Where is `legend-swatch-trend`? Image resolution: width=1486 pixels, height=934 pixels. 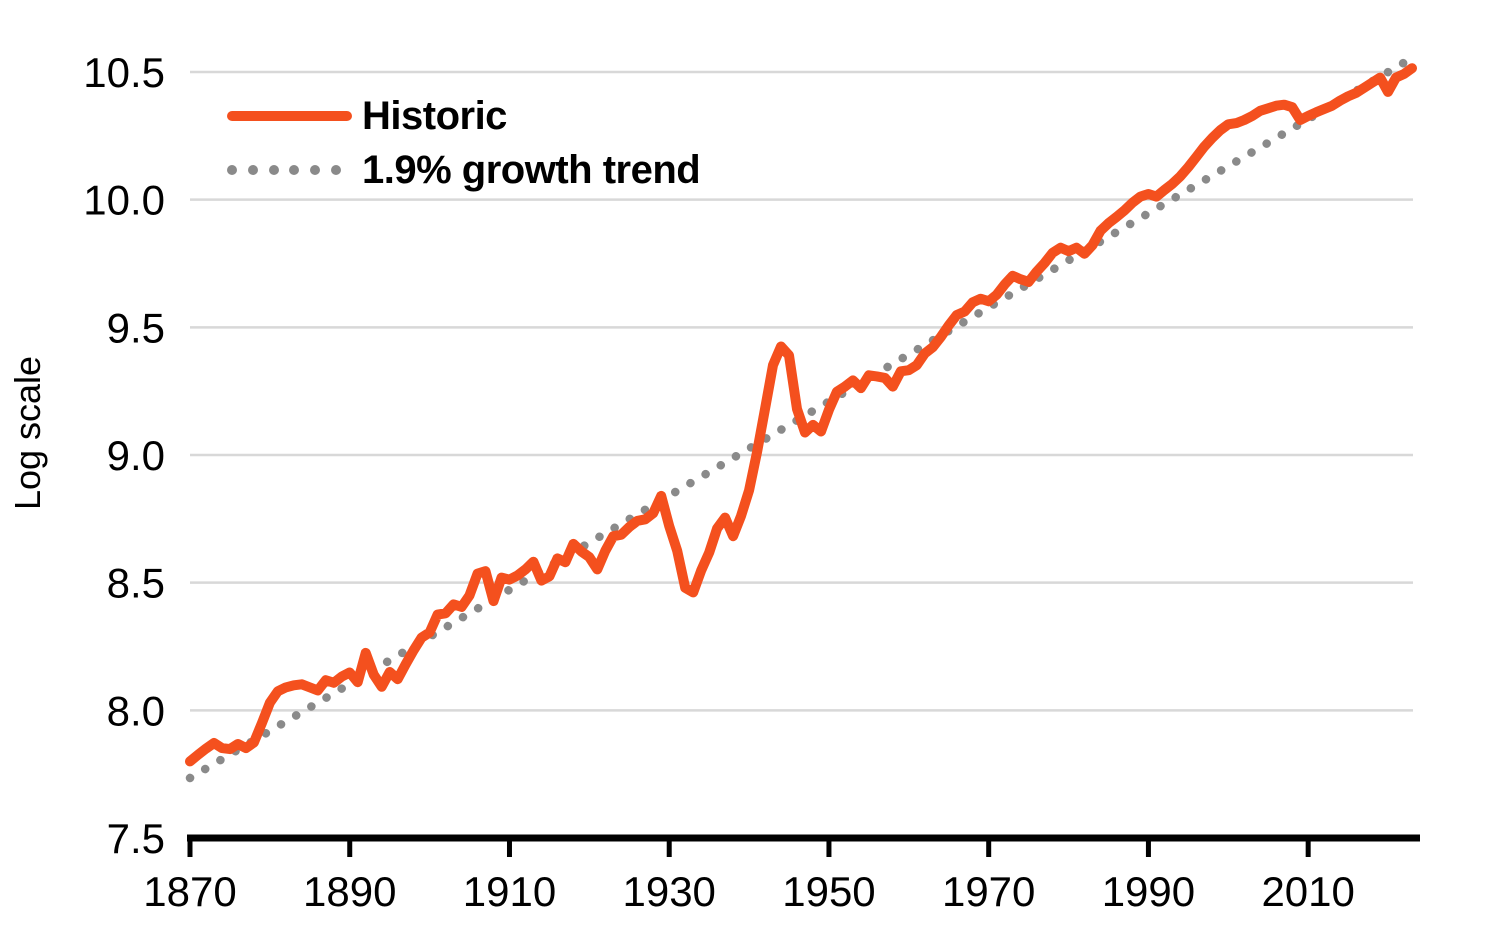 legend-swatch-trend is located at coordinates (294, 170).